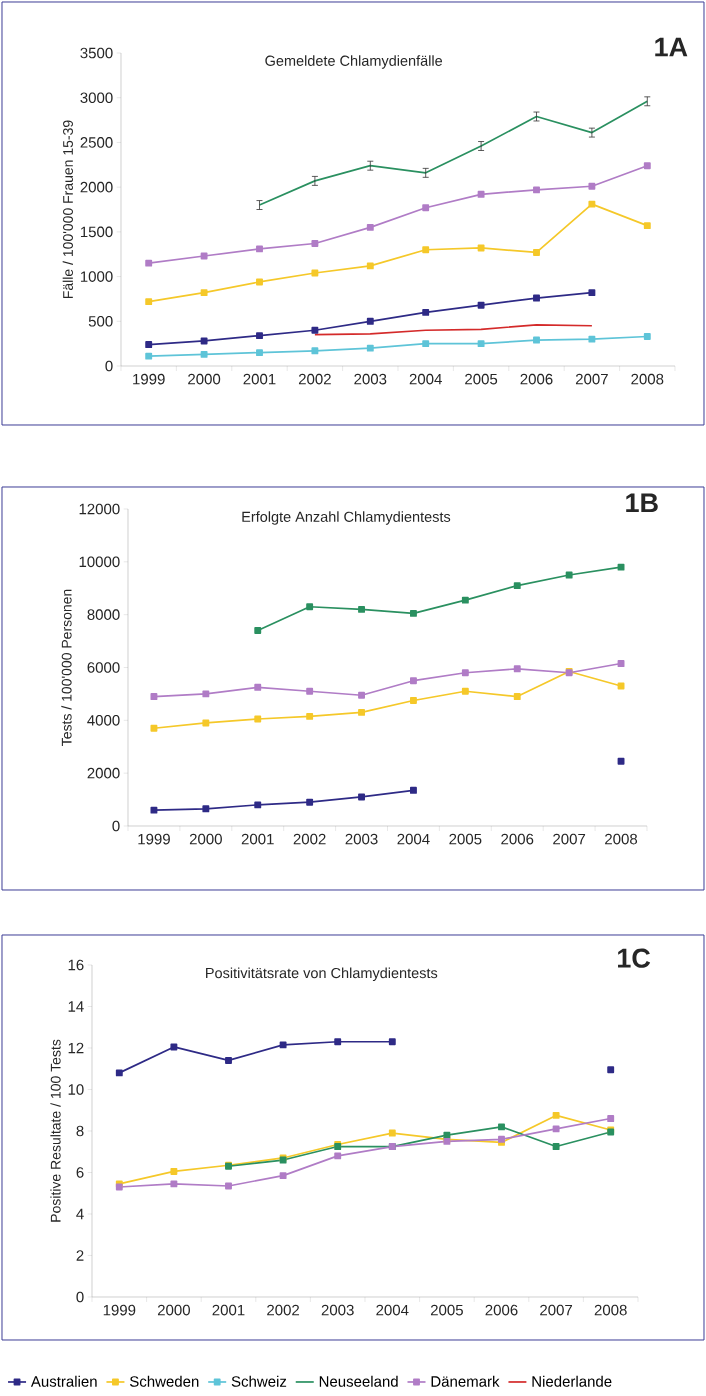  I want to click on y-tick-label: 1000, so click(96, 276).